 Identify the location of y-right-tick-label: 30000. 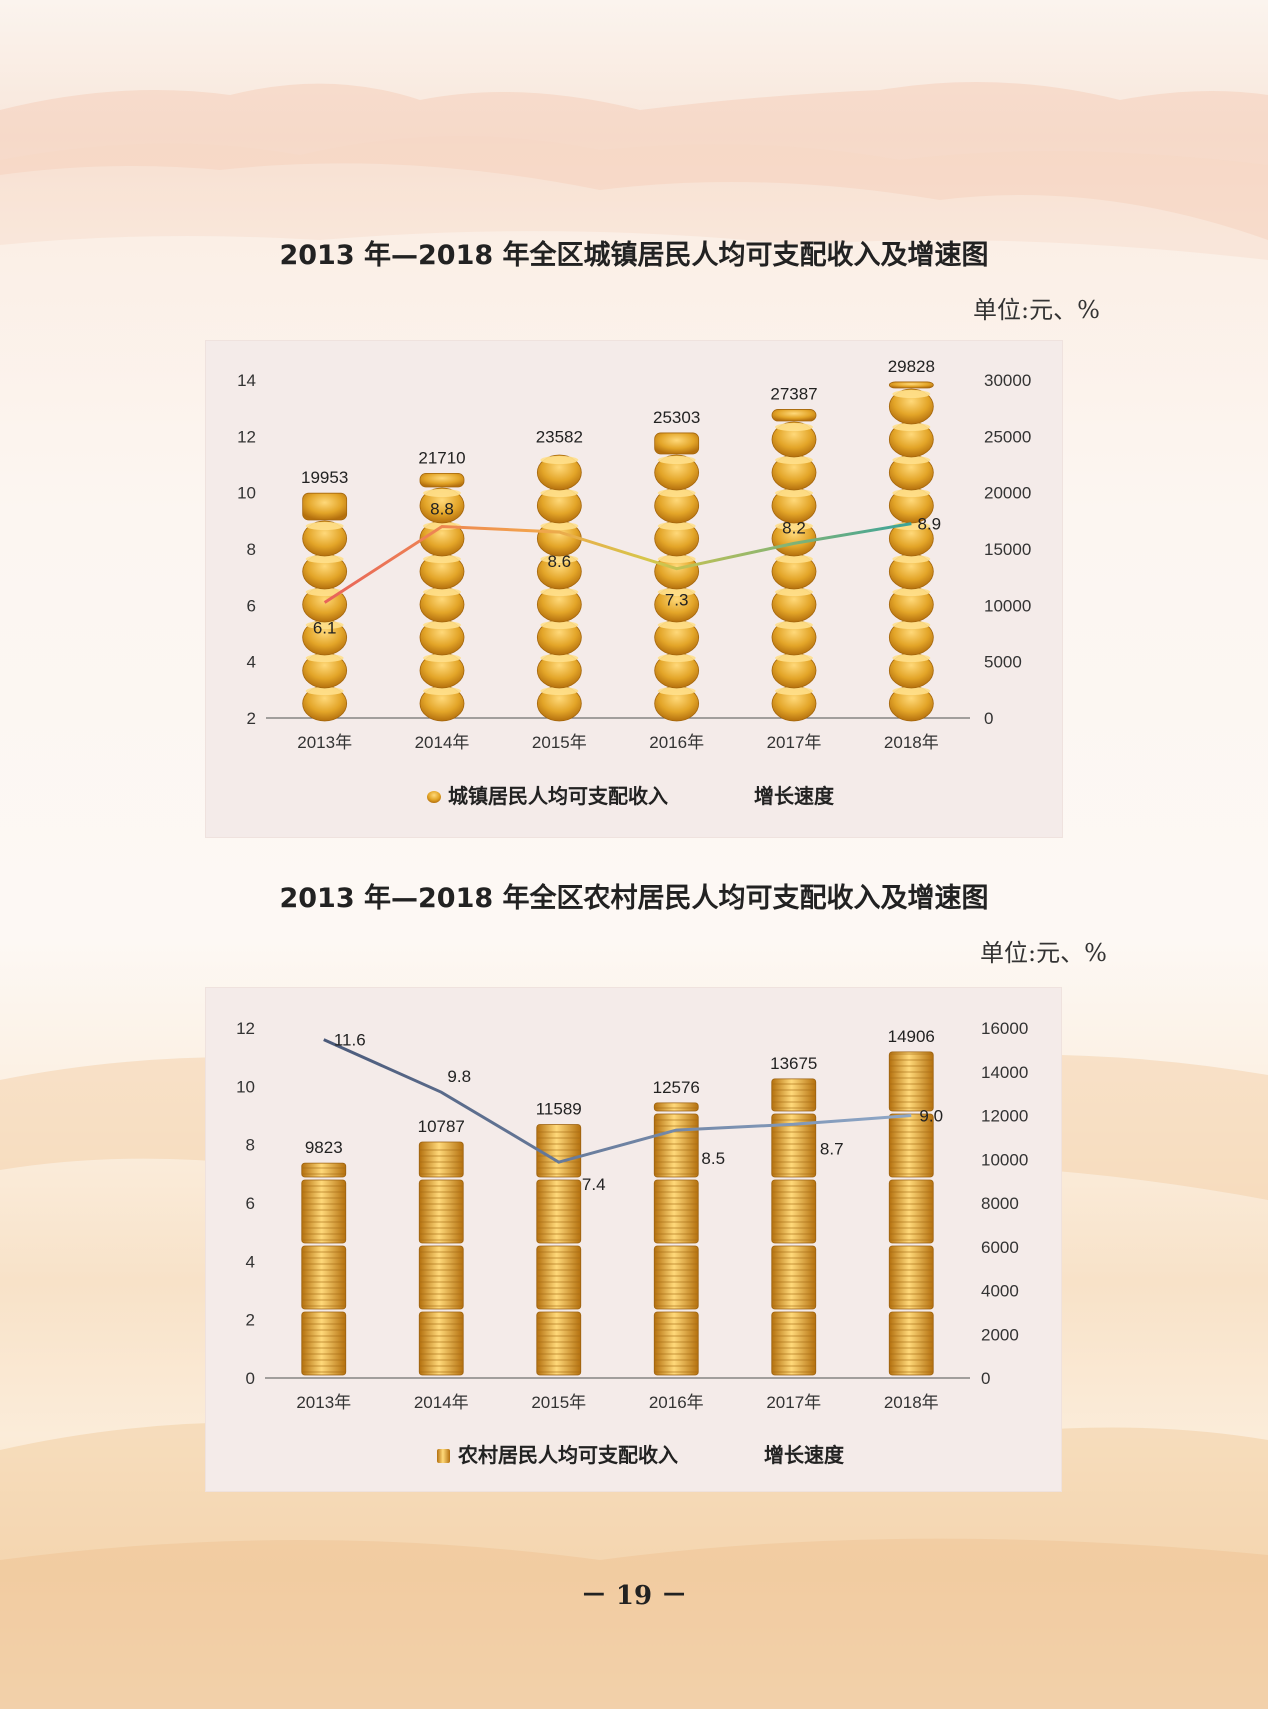
(1007, 380).